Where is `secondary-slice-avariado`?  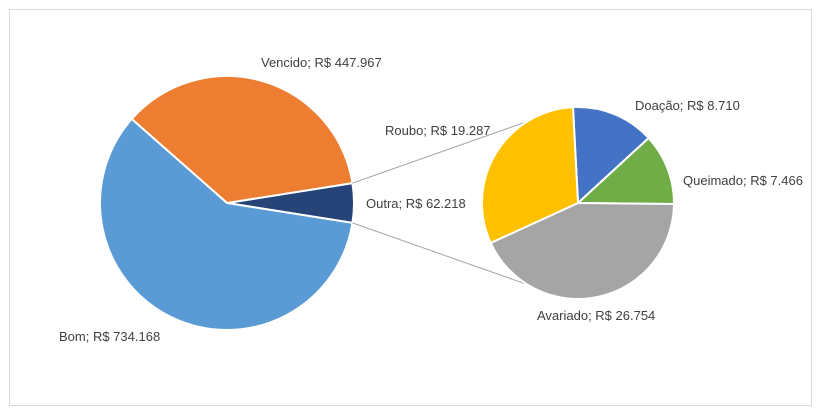 secondary-slice-avariado is located at coordinates (582, 251).